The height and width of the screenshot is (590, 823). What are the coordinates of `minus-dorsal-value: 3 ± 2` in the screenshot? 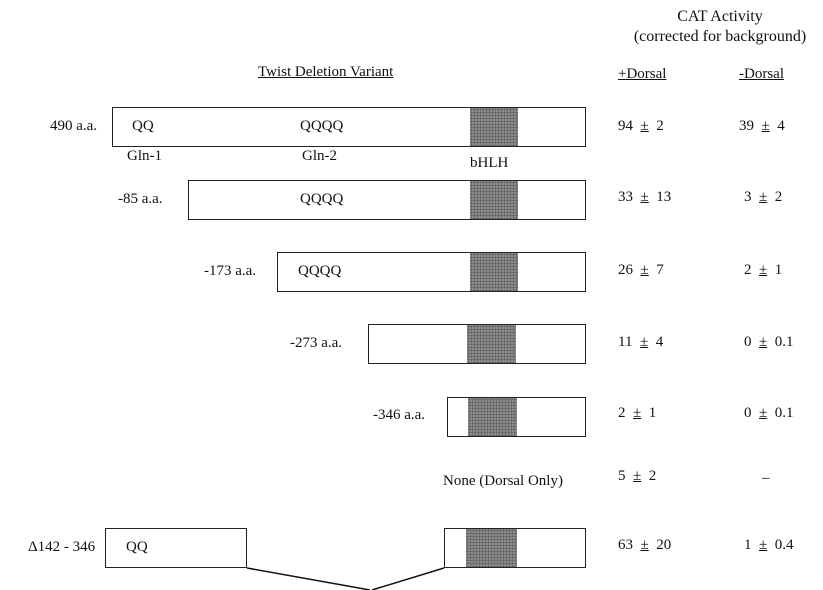 It's located at (763, 197).